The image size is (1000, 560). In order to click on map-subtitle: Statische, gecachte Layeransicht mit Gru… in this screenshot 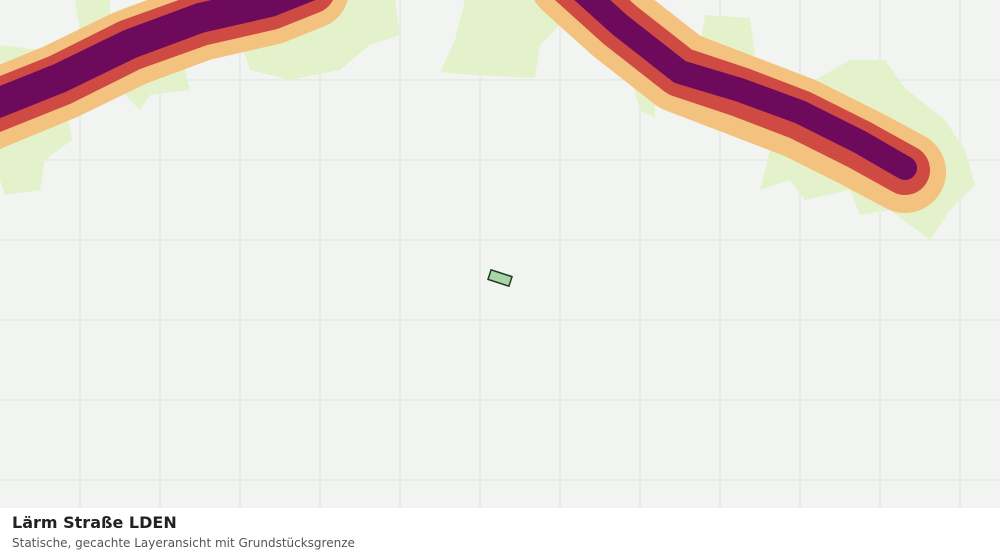, I will do `click(183, 543)`.